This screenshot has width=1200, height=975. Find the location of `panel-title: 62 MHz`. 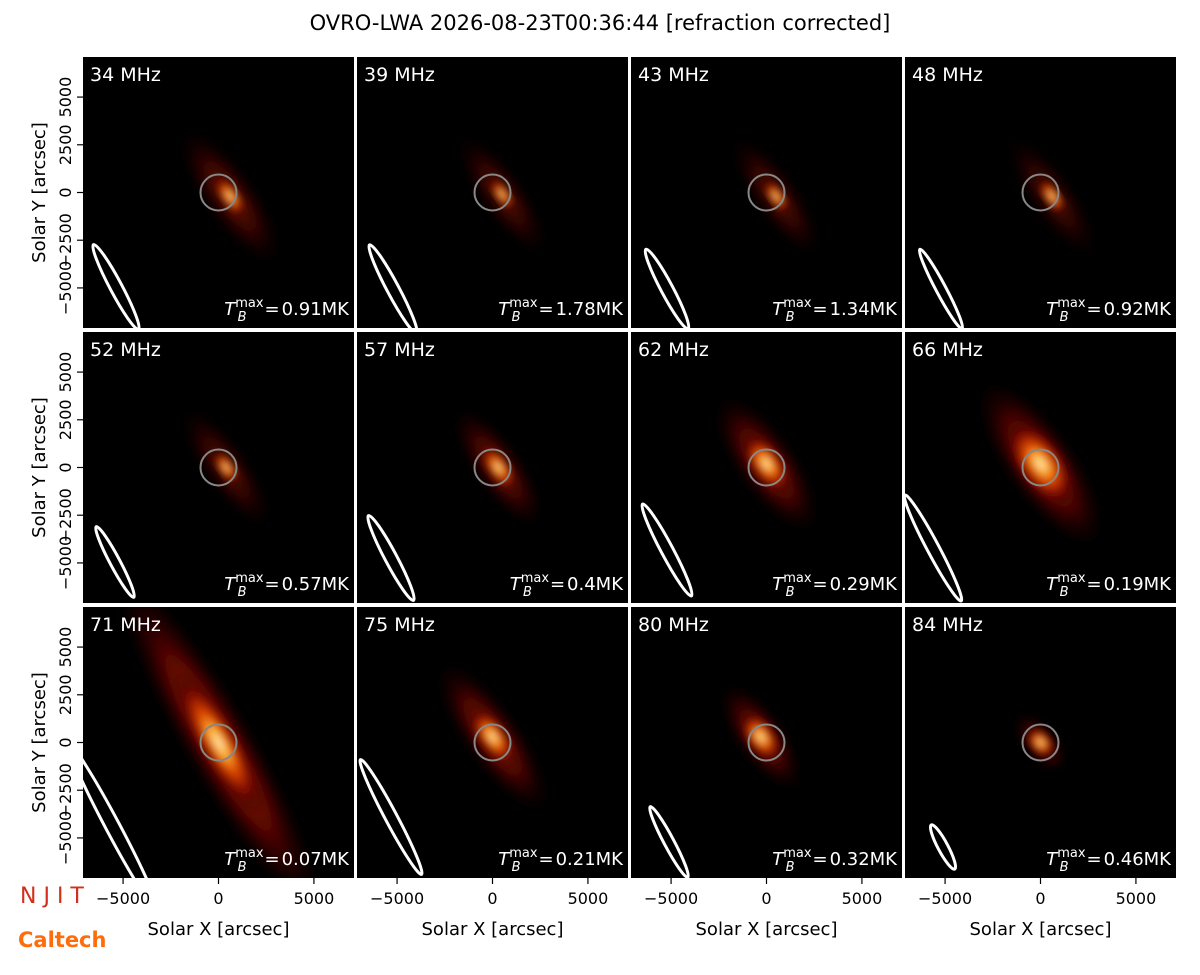

panel-title: 62 MHz is located at coordinates (673, 350).